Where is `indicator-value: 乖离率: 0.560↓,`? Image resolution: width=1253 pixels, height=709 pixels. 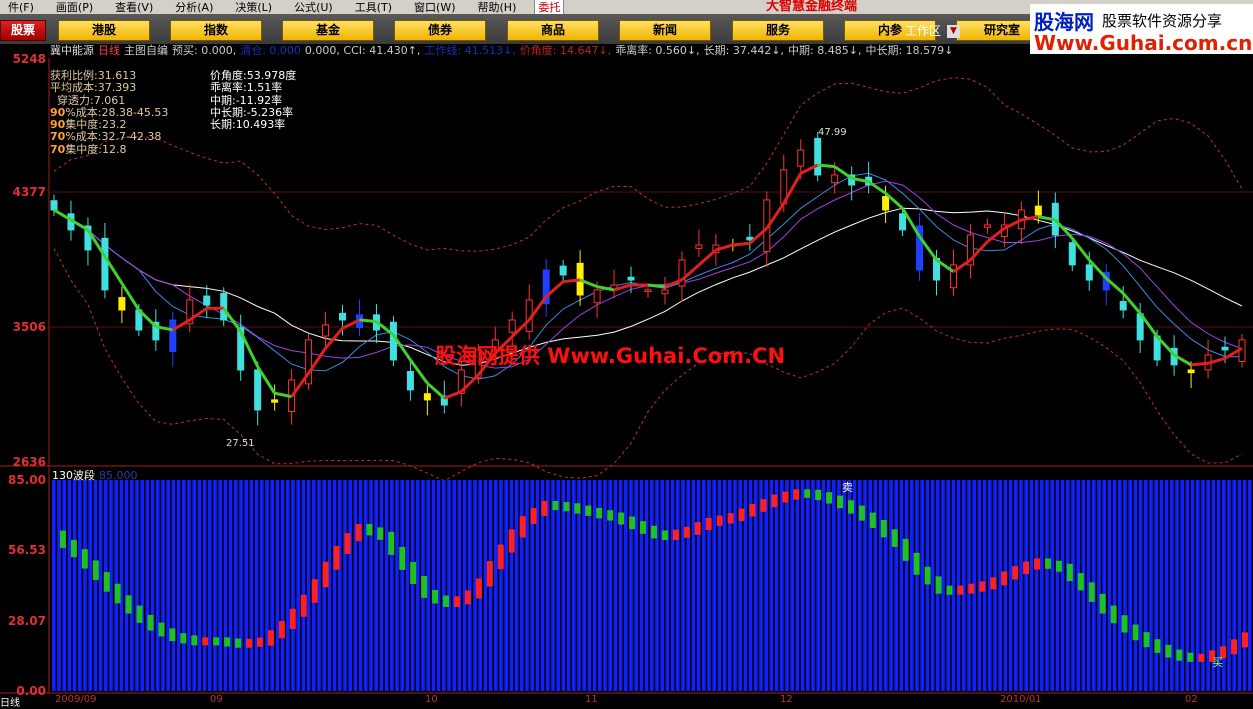 indicator-value: 乖离率: 0.560↓, is located at coordinates (657, 50).